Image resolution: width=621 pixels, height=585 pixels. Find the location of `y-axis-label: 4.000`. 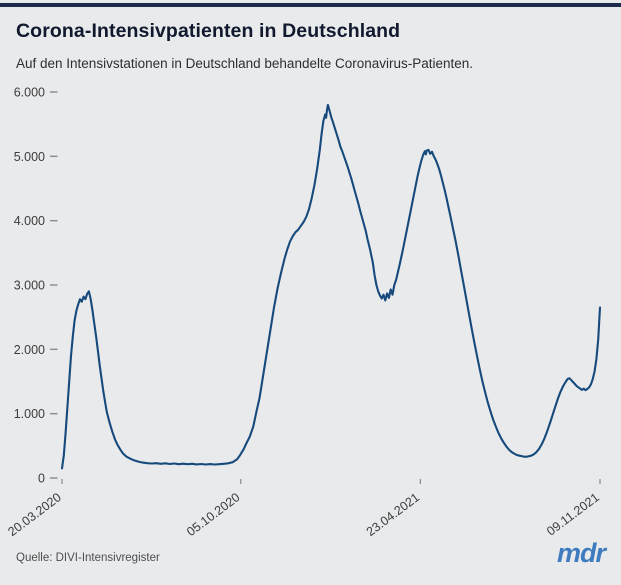

y-axis-label: 4.000 is located at coordinates (29, 221).